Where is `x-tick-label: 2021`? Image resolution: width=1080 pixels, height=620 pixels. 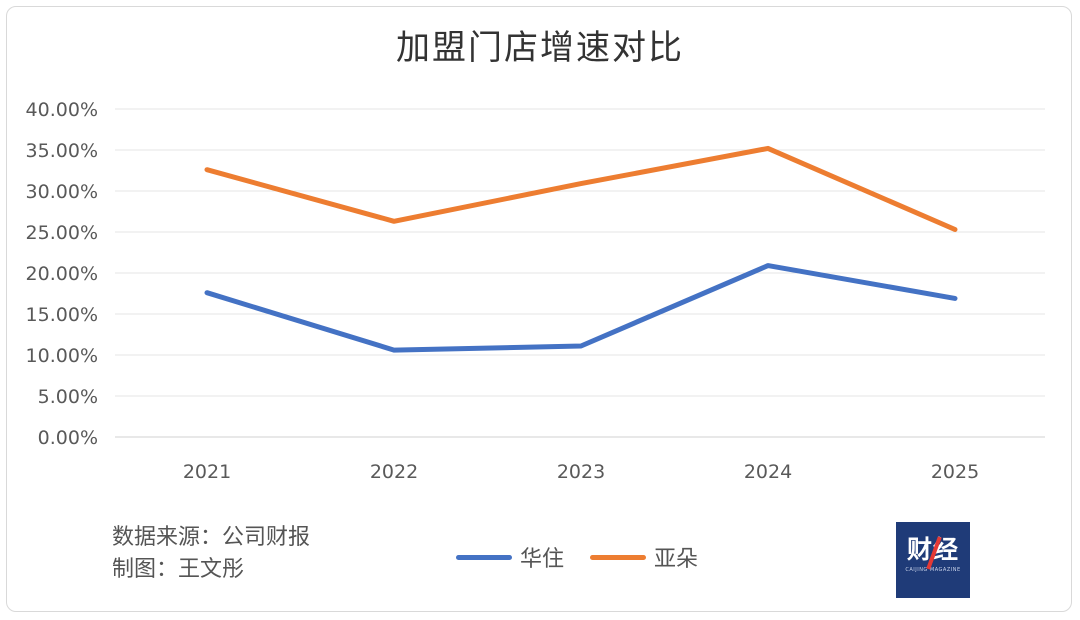
x-tick-label: 2021 is located at coordinates (207, 472).